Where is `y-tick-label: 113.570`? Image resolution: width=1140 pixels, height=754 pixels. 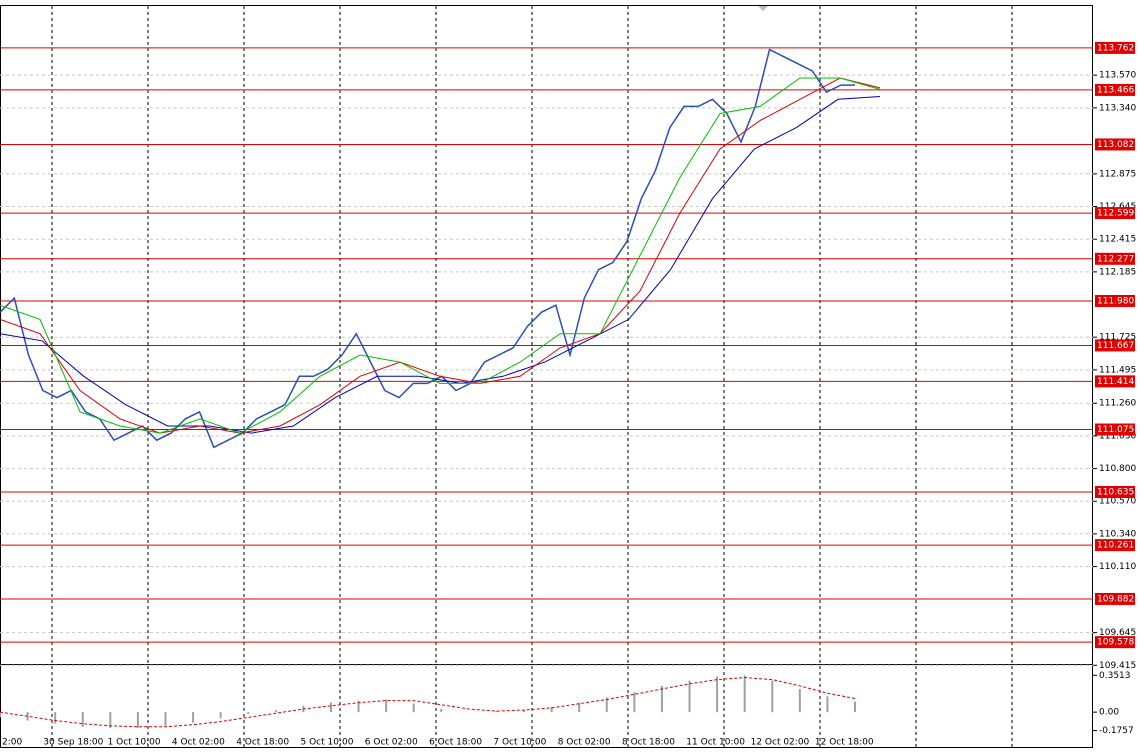 y-tick-label: 113.570 is located at coordinates (1117, 76).